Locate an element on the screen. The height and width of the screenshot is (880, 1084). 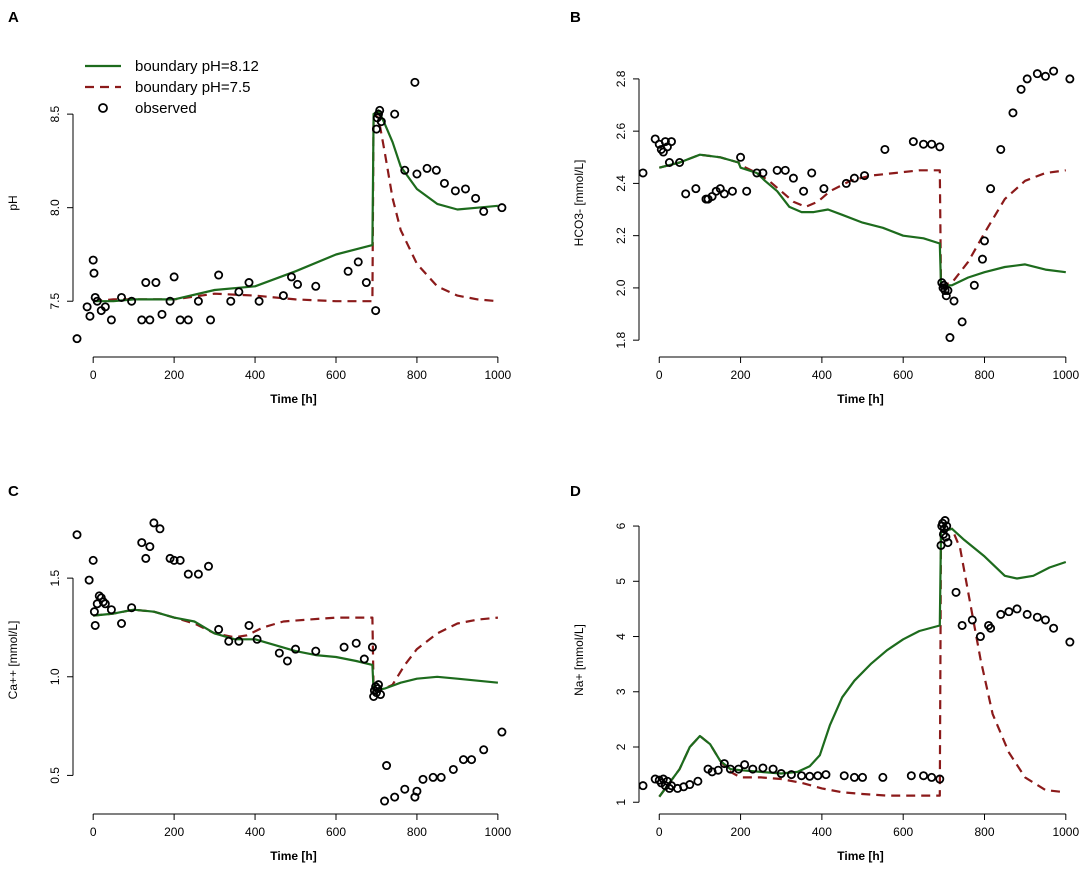
legend: boundary pH=8.12 boundary pH=7.5 observed is located at coordinates (172, 87).